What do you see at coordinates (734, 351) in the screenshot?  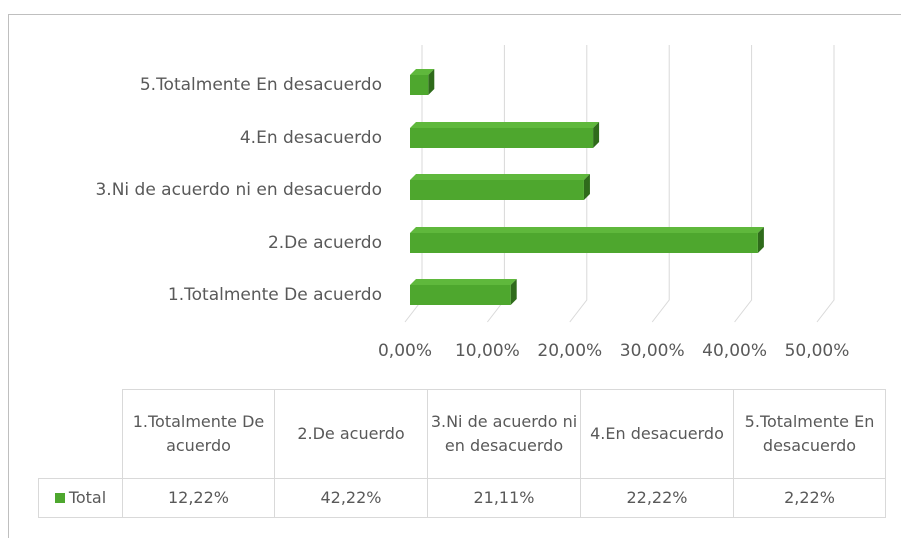 I see `x-tick-label: 40,00%` at bounding box center [734, 351].